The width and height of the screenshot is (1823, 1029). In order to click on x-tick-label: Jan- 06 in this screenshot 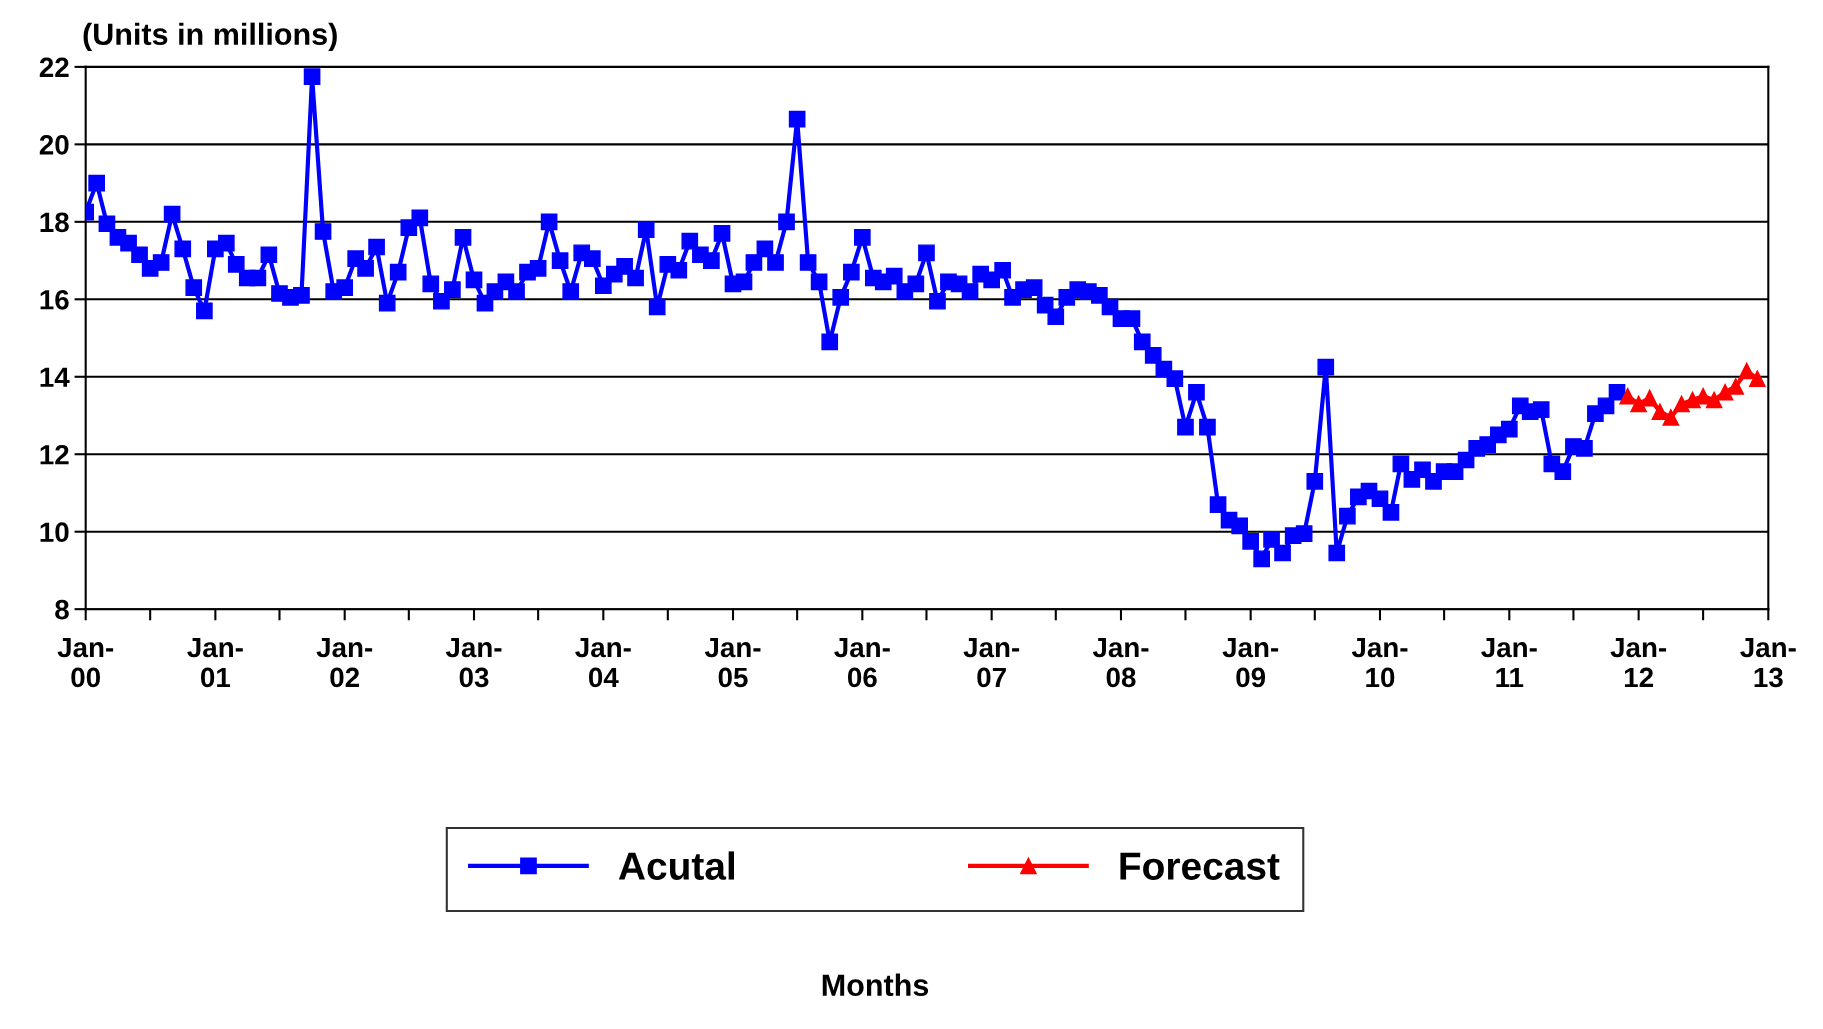, I will do `click(862, 662)`.